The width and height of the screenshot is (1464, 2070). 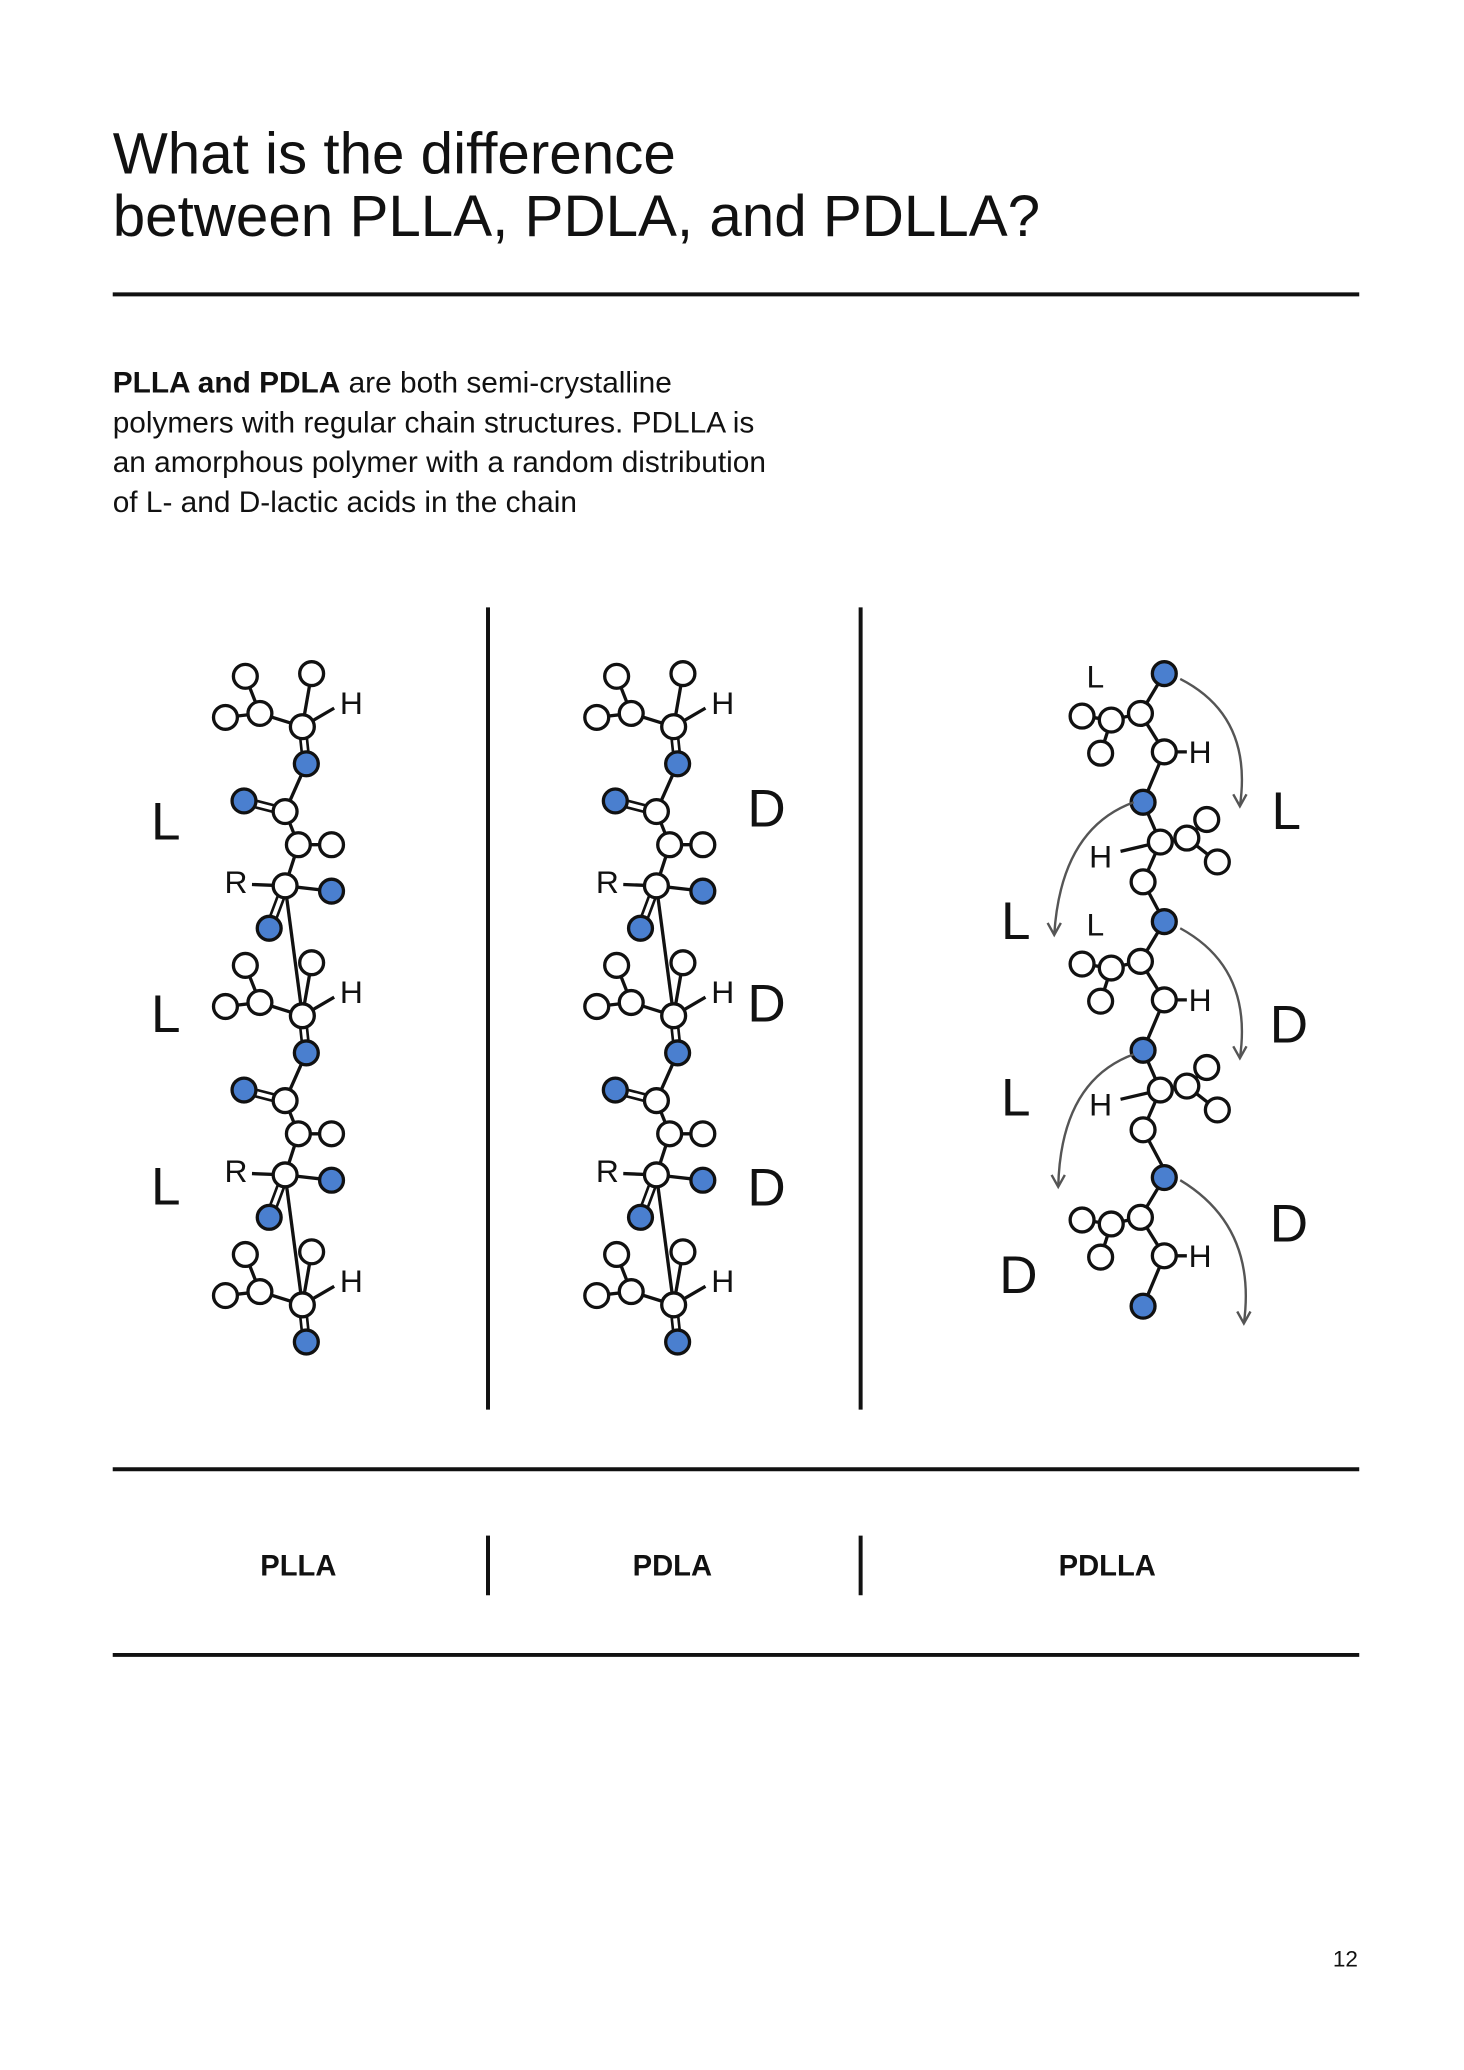 What do you see at coordinates (298, 1566) in the screenshot?
I see `caption: PLLA` at bounding box center [298, 1566].